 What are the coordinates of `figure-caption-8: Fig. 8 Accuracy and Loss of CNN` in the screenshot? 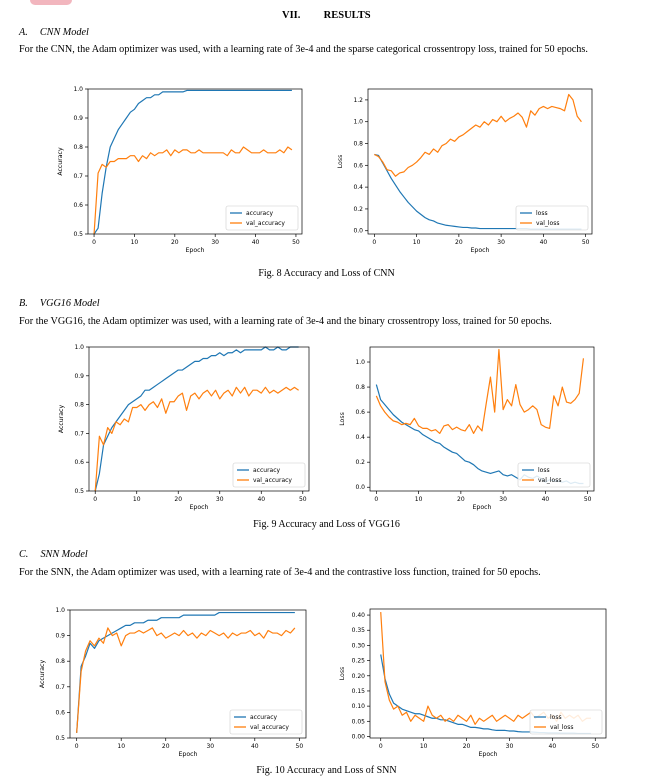 It's located at (326, 273).